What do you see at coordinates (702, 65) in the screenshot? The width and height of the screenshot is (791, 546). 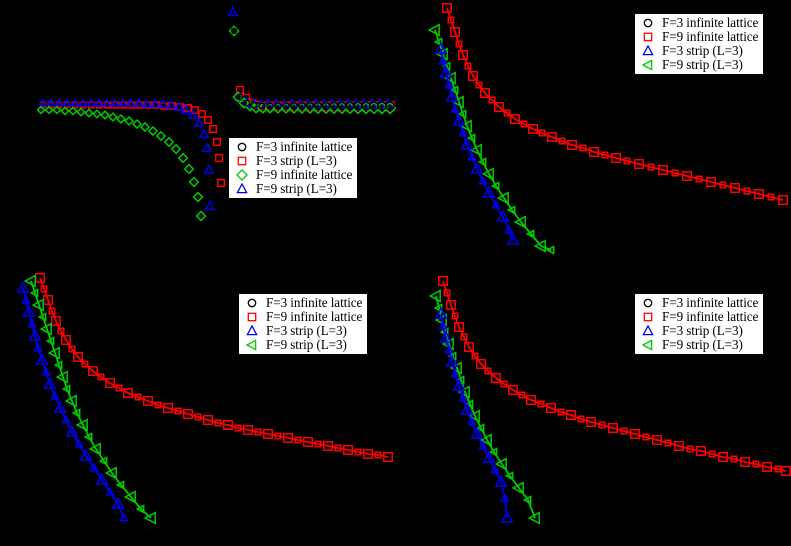 I see `legend-label: F=9 strip (L=3)` at bounding box center [702, 65].